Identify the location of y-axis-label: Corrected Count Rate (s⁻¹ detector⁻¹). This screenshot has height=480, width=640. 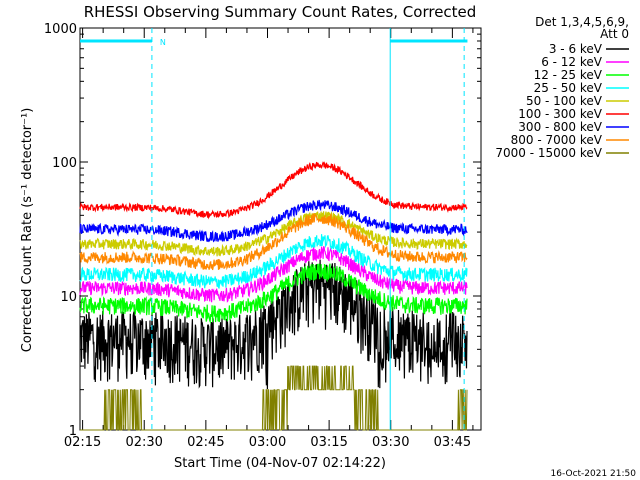
(27, 230).